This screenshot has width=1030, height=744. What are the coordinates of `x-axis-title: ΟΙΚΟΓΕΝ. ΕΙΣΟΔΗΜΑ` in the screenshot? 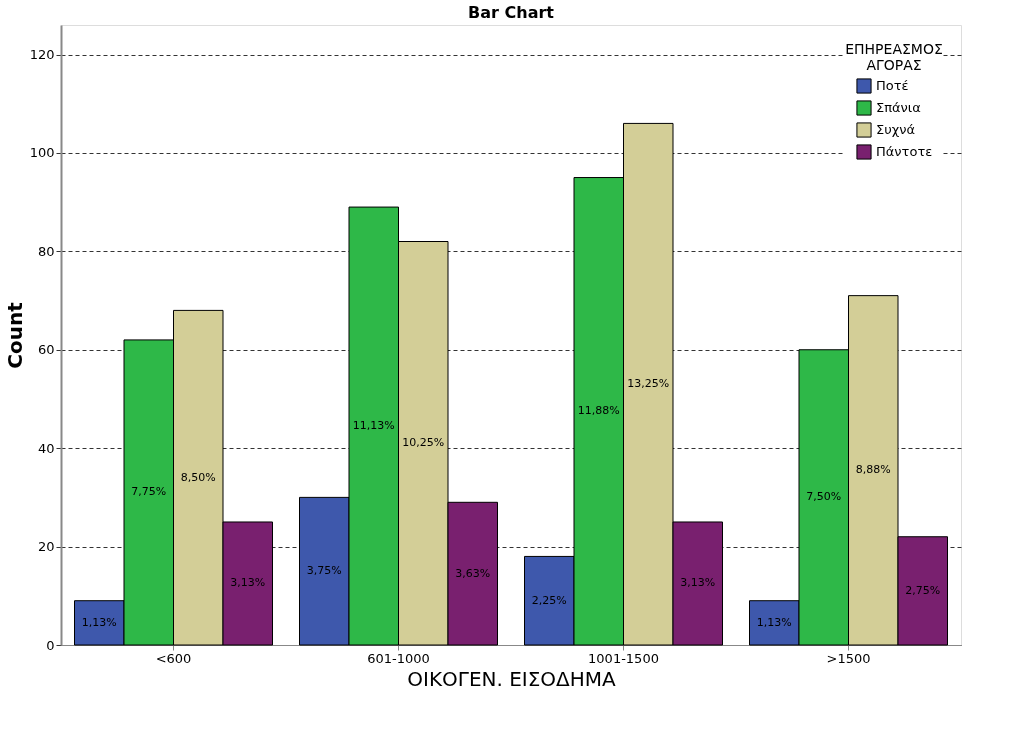 It's located at (512, 678).